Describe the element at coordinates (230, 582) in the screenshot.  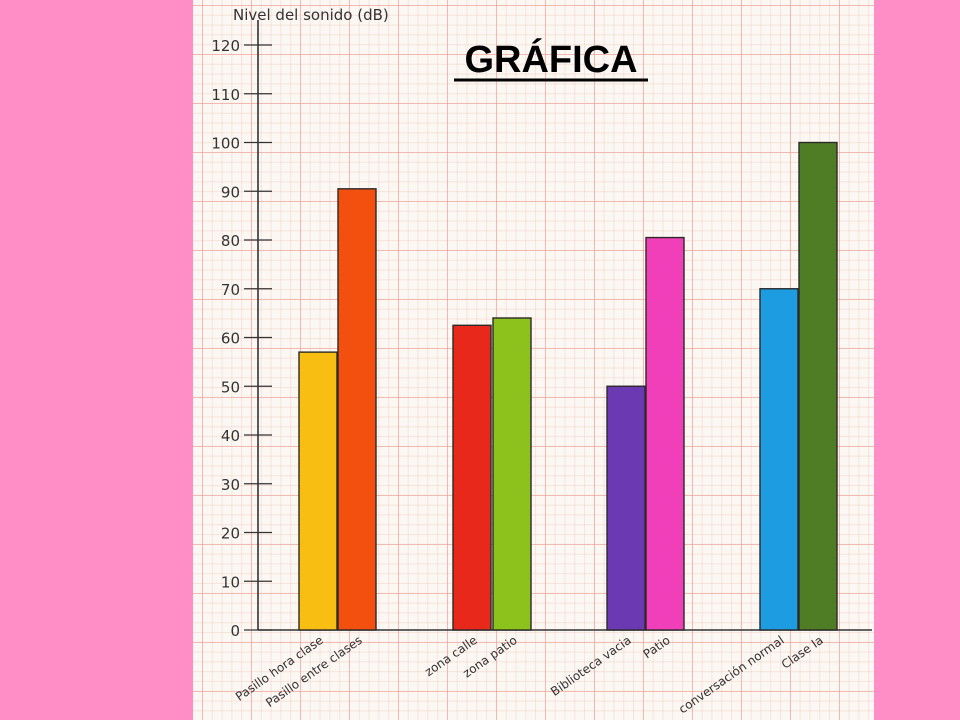
I see `y-tick-label: 10` at that location.